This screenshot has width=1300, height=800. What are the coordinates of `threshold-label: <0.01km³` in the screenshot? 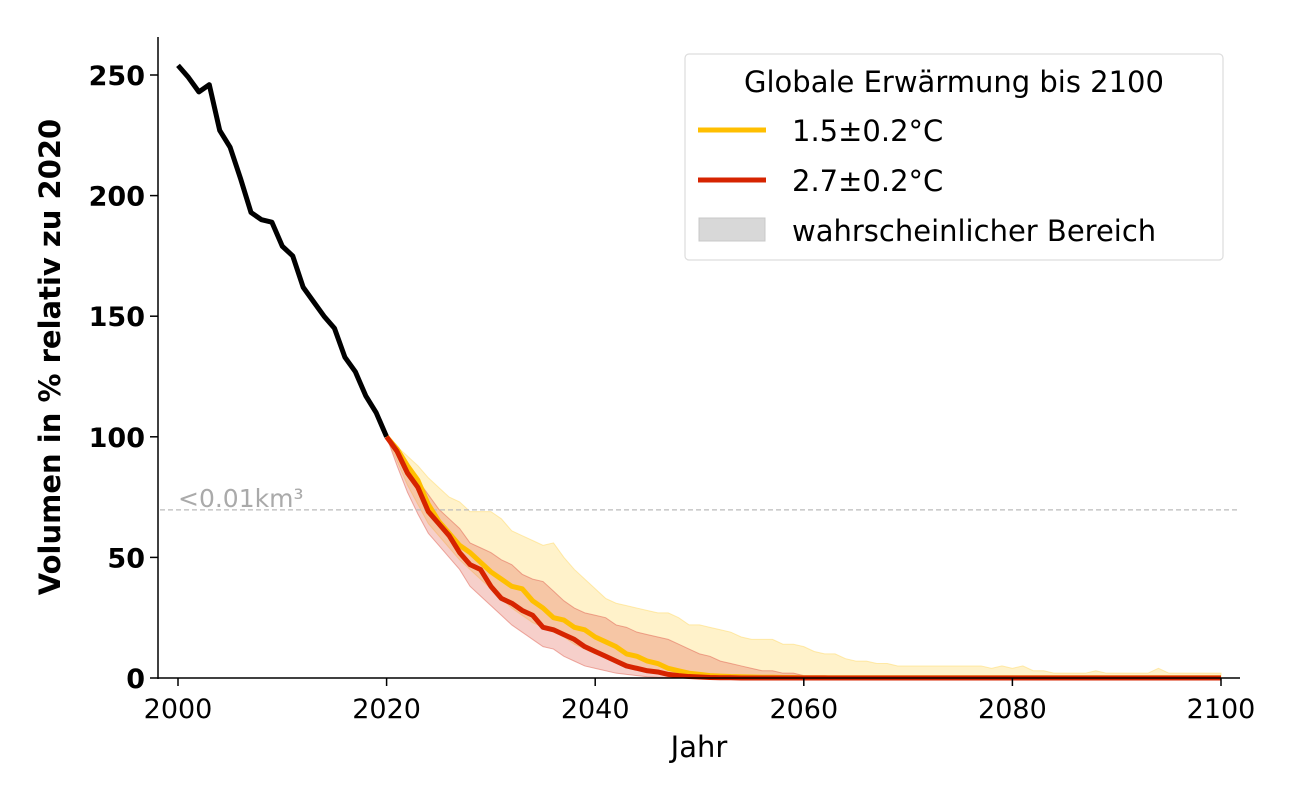 It's located at (240, 498).